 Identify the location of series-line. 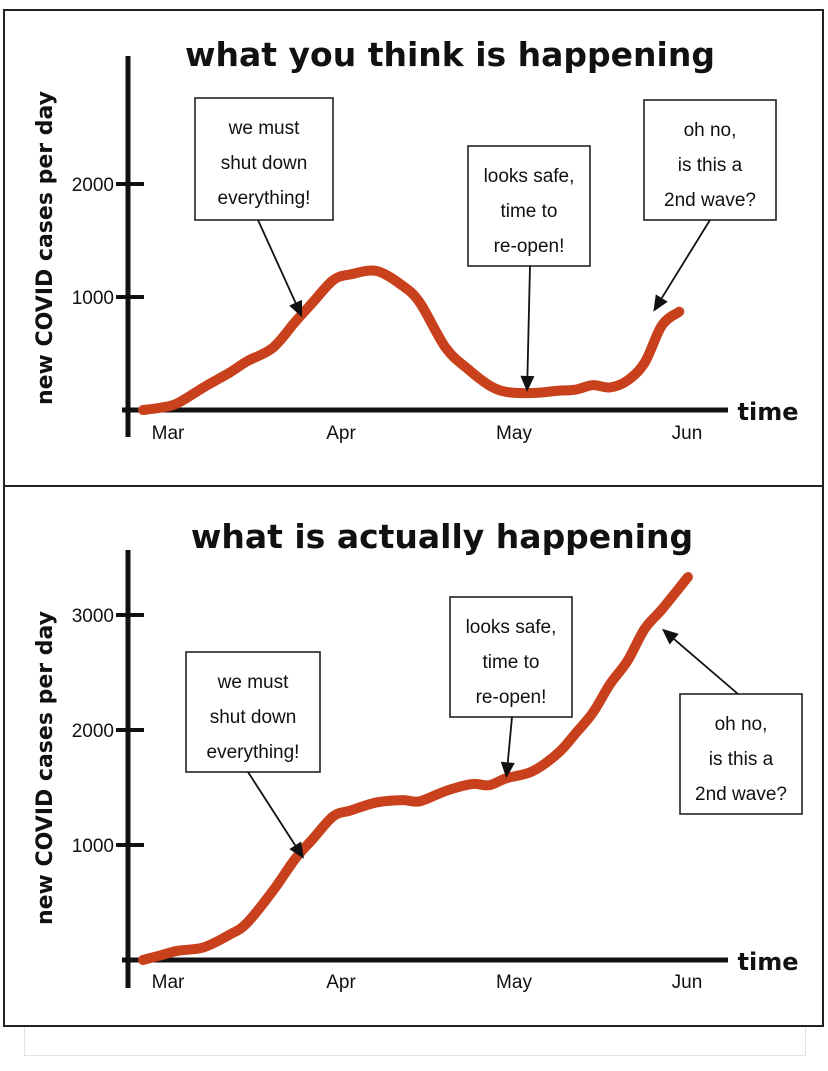
(411, 340).